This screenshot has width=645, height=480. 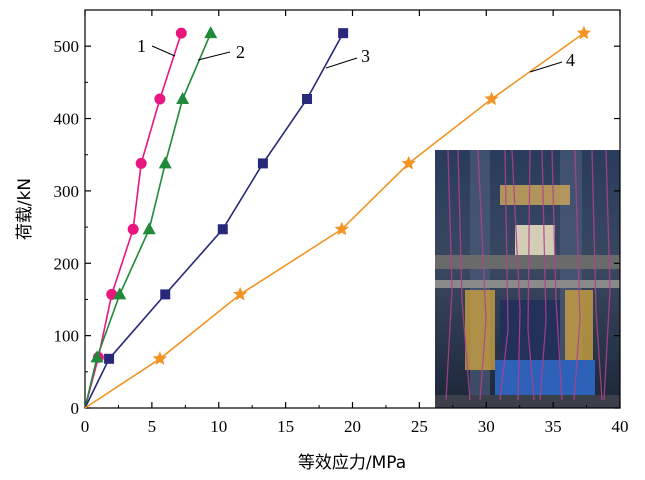 I want to click on y-tick-label: 300, so click(x=67, y=191).